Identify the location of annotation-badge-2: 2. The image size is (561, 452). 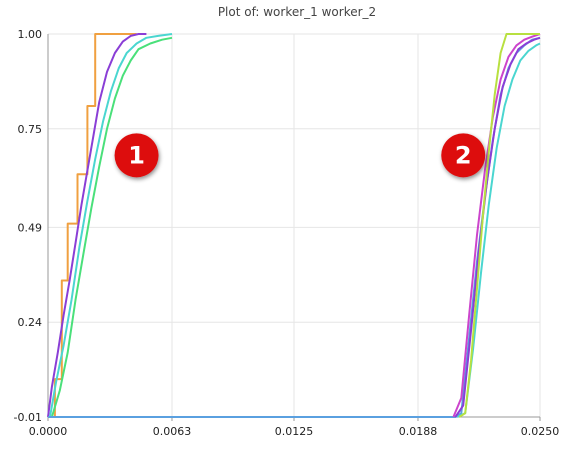
(463, 155).